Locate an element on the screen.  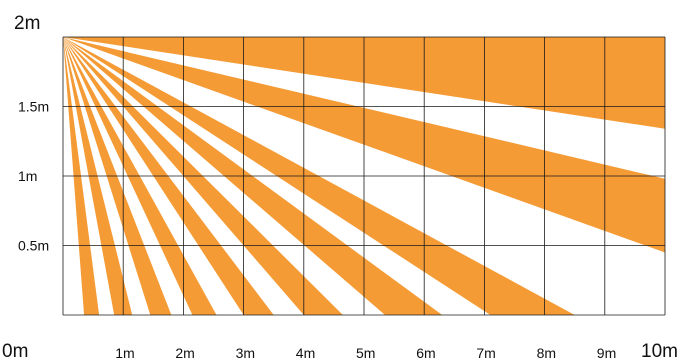
y-axis-label: 1m is located at coordinates (27, 176).